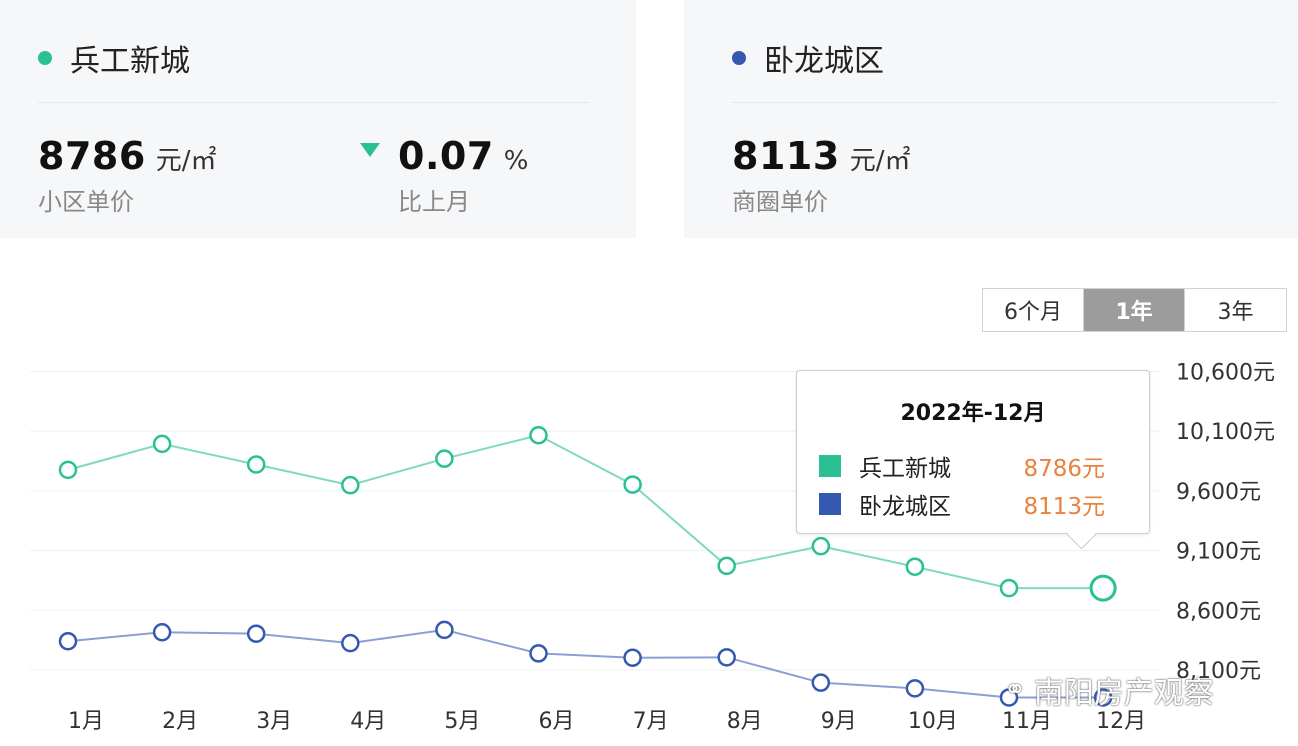 This screenshot has height=746, width=1298. Describe the element at coordinates (180, 721) in the screenshot. I see `x-tick-label: 2月` at that location.